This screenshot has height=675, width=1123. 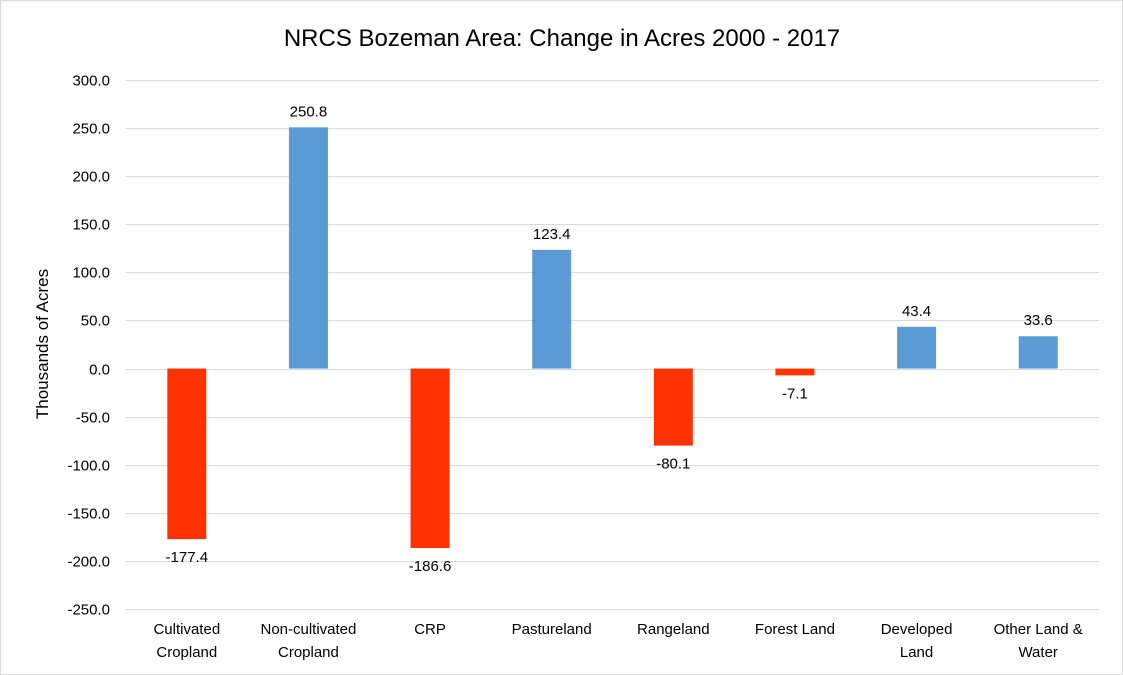 I want to click on data-label: -80.1, so click(x=673, y=464).